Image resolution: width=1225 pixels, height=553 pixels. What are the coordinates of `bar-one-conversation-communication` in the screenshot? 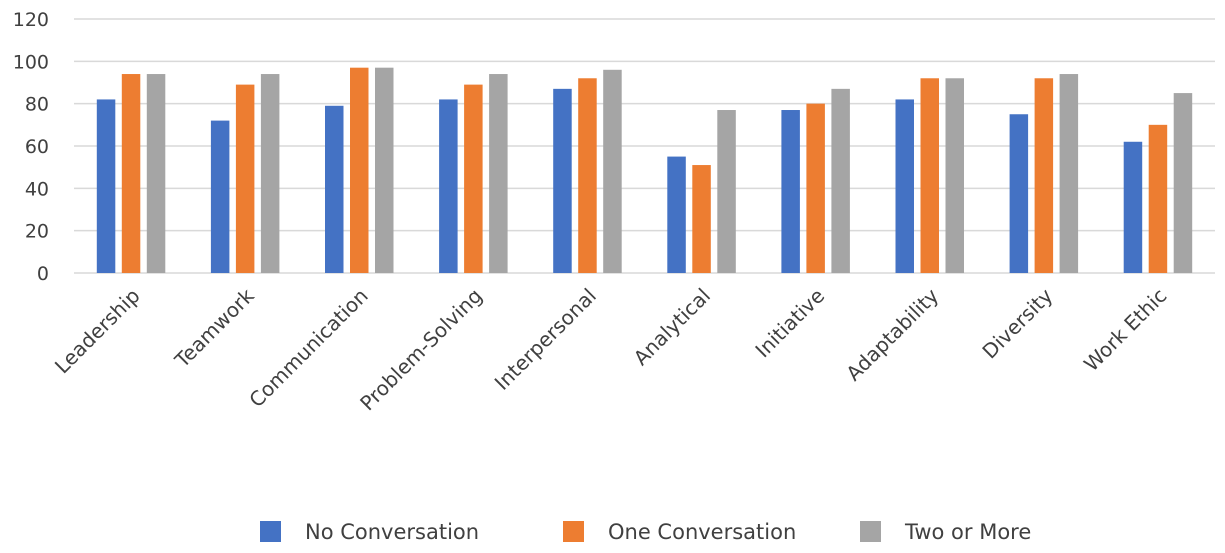 It's located at (359, 170).